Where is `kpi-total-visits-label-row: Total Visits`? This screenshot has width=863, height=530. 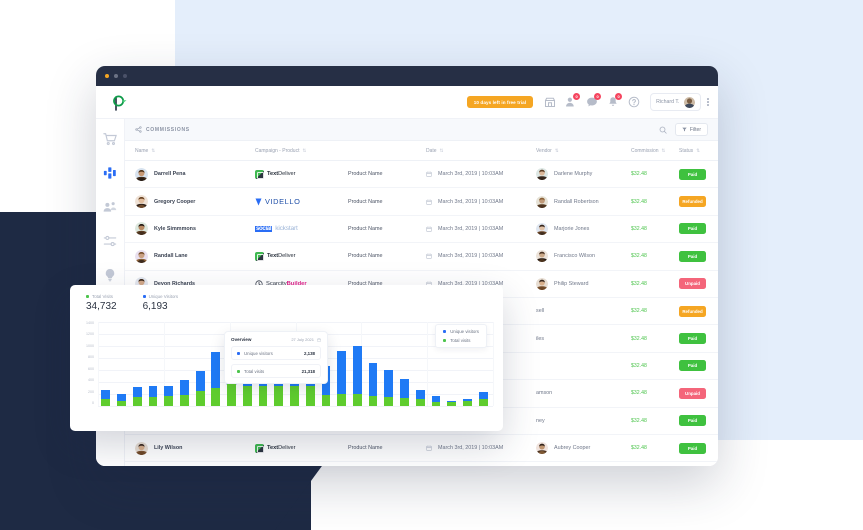 kpi-total-visits-label-row: Total Visits is located at coordinates (101, 296).